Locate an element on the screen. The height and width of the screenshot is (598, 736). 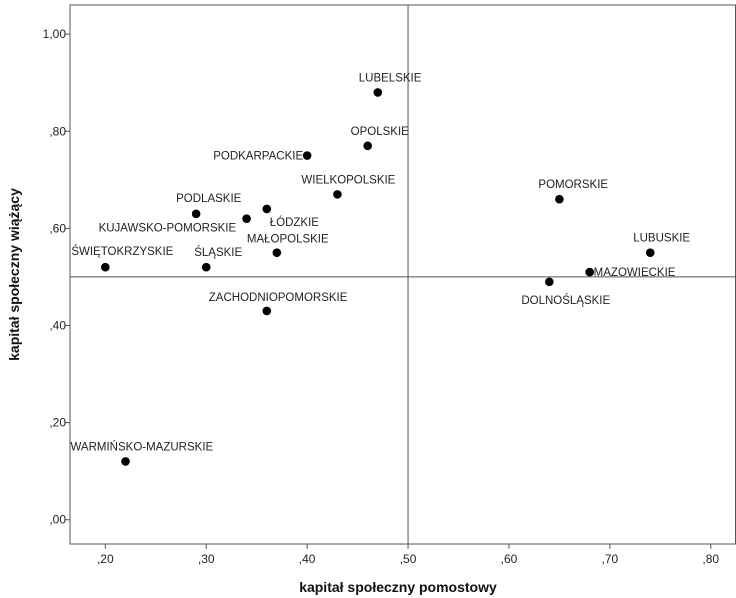
data-label: ŚWIĘTOKRZYSKIE is located at coordinates (122, 251).